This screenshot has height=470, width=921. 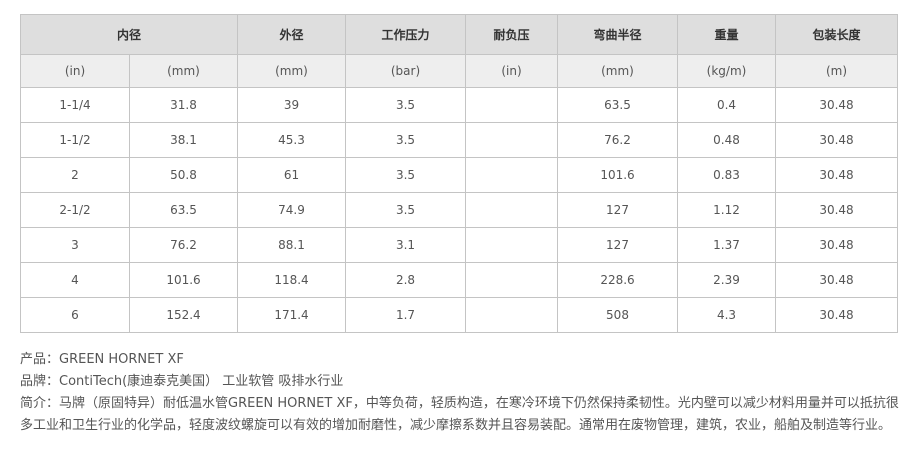 What do you see at coordinates (75, 140) in the screenshot?
I see `table-cell: 1-1/2` at bounding box center [75, 140].